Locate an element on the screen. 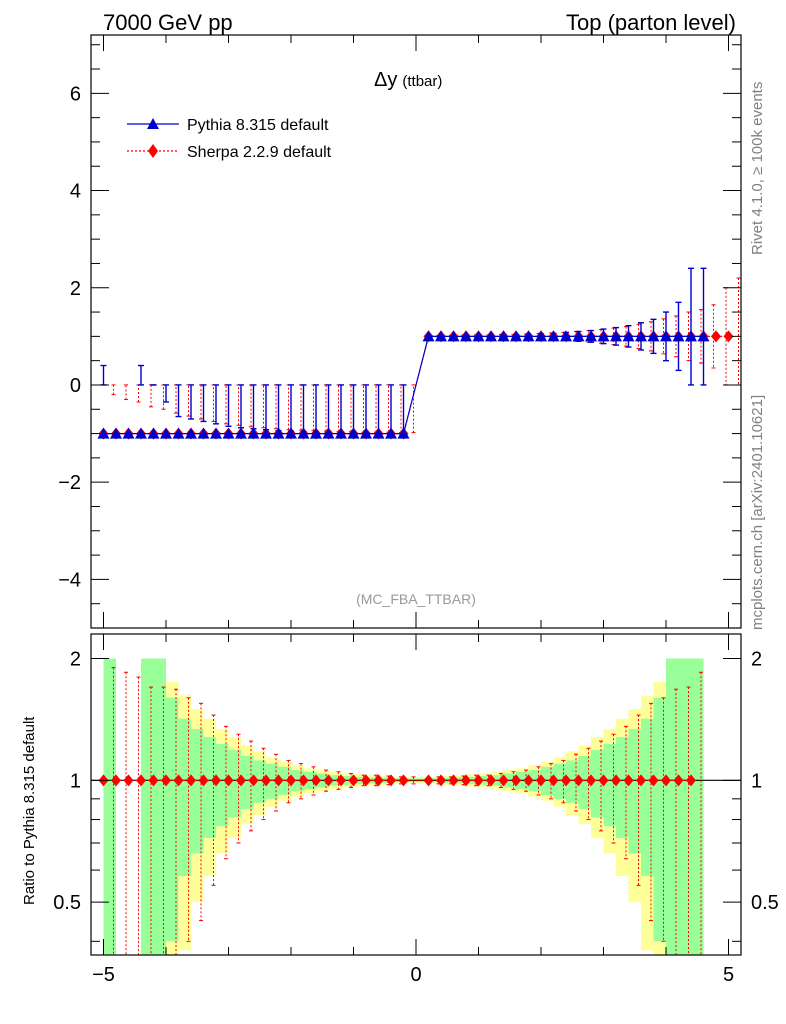  main-plot-data is located at coordinates (419, 353).